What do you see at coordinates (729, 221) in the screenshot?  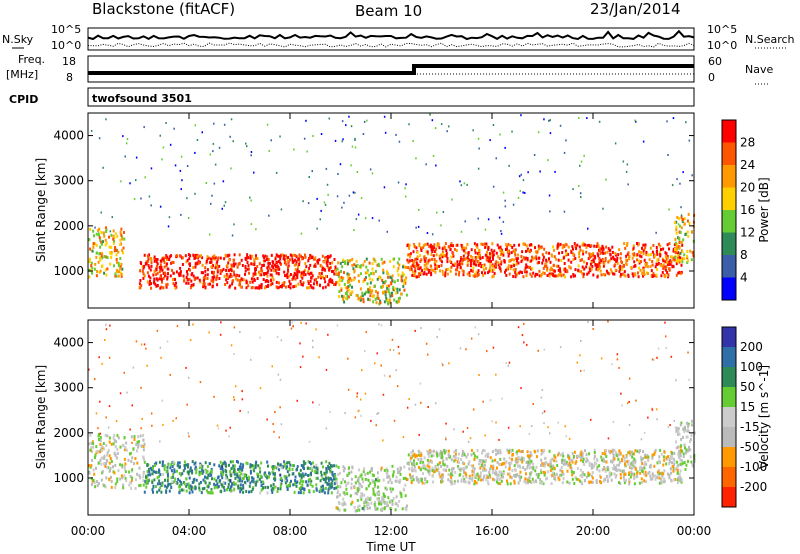 I see `colorbar-swatch` at bounding box center [729, 221].